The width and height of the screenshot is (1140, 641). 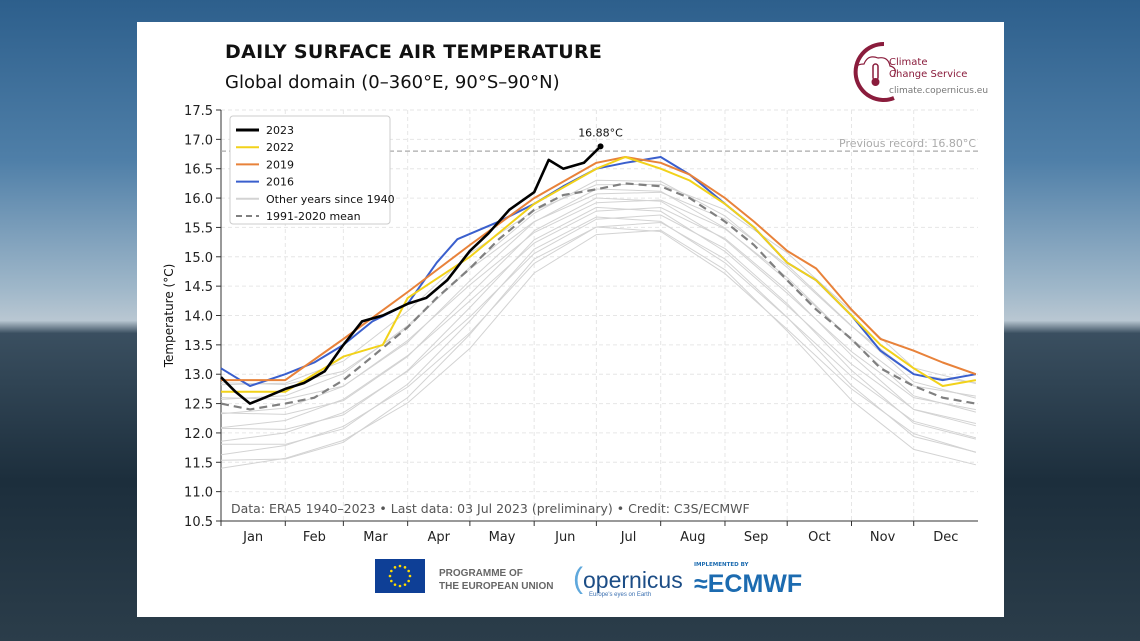 I want to click on y-tick-label: 17.5, so click(x=198, y=111).